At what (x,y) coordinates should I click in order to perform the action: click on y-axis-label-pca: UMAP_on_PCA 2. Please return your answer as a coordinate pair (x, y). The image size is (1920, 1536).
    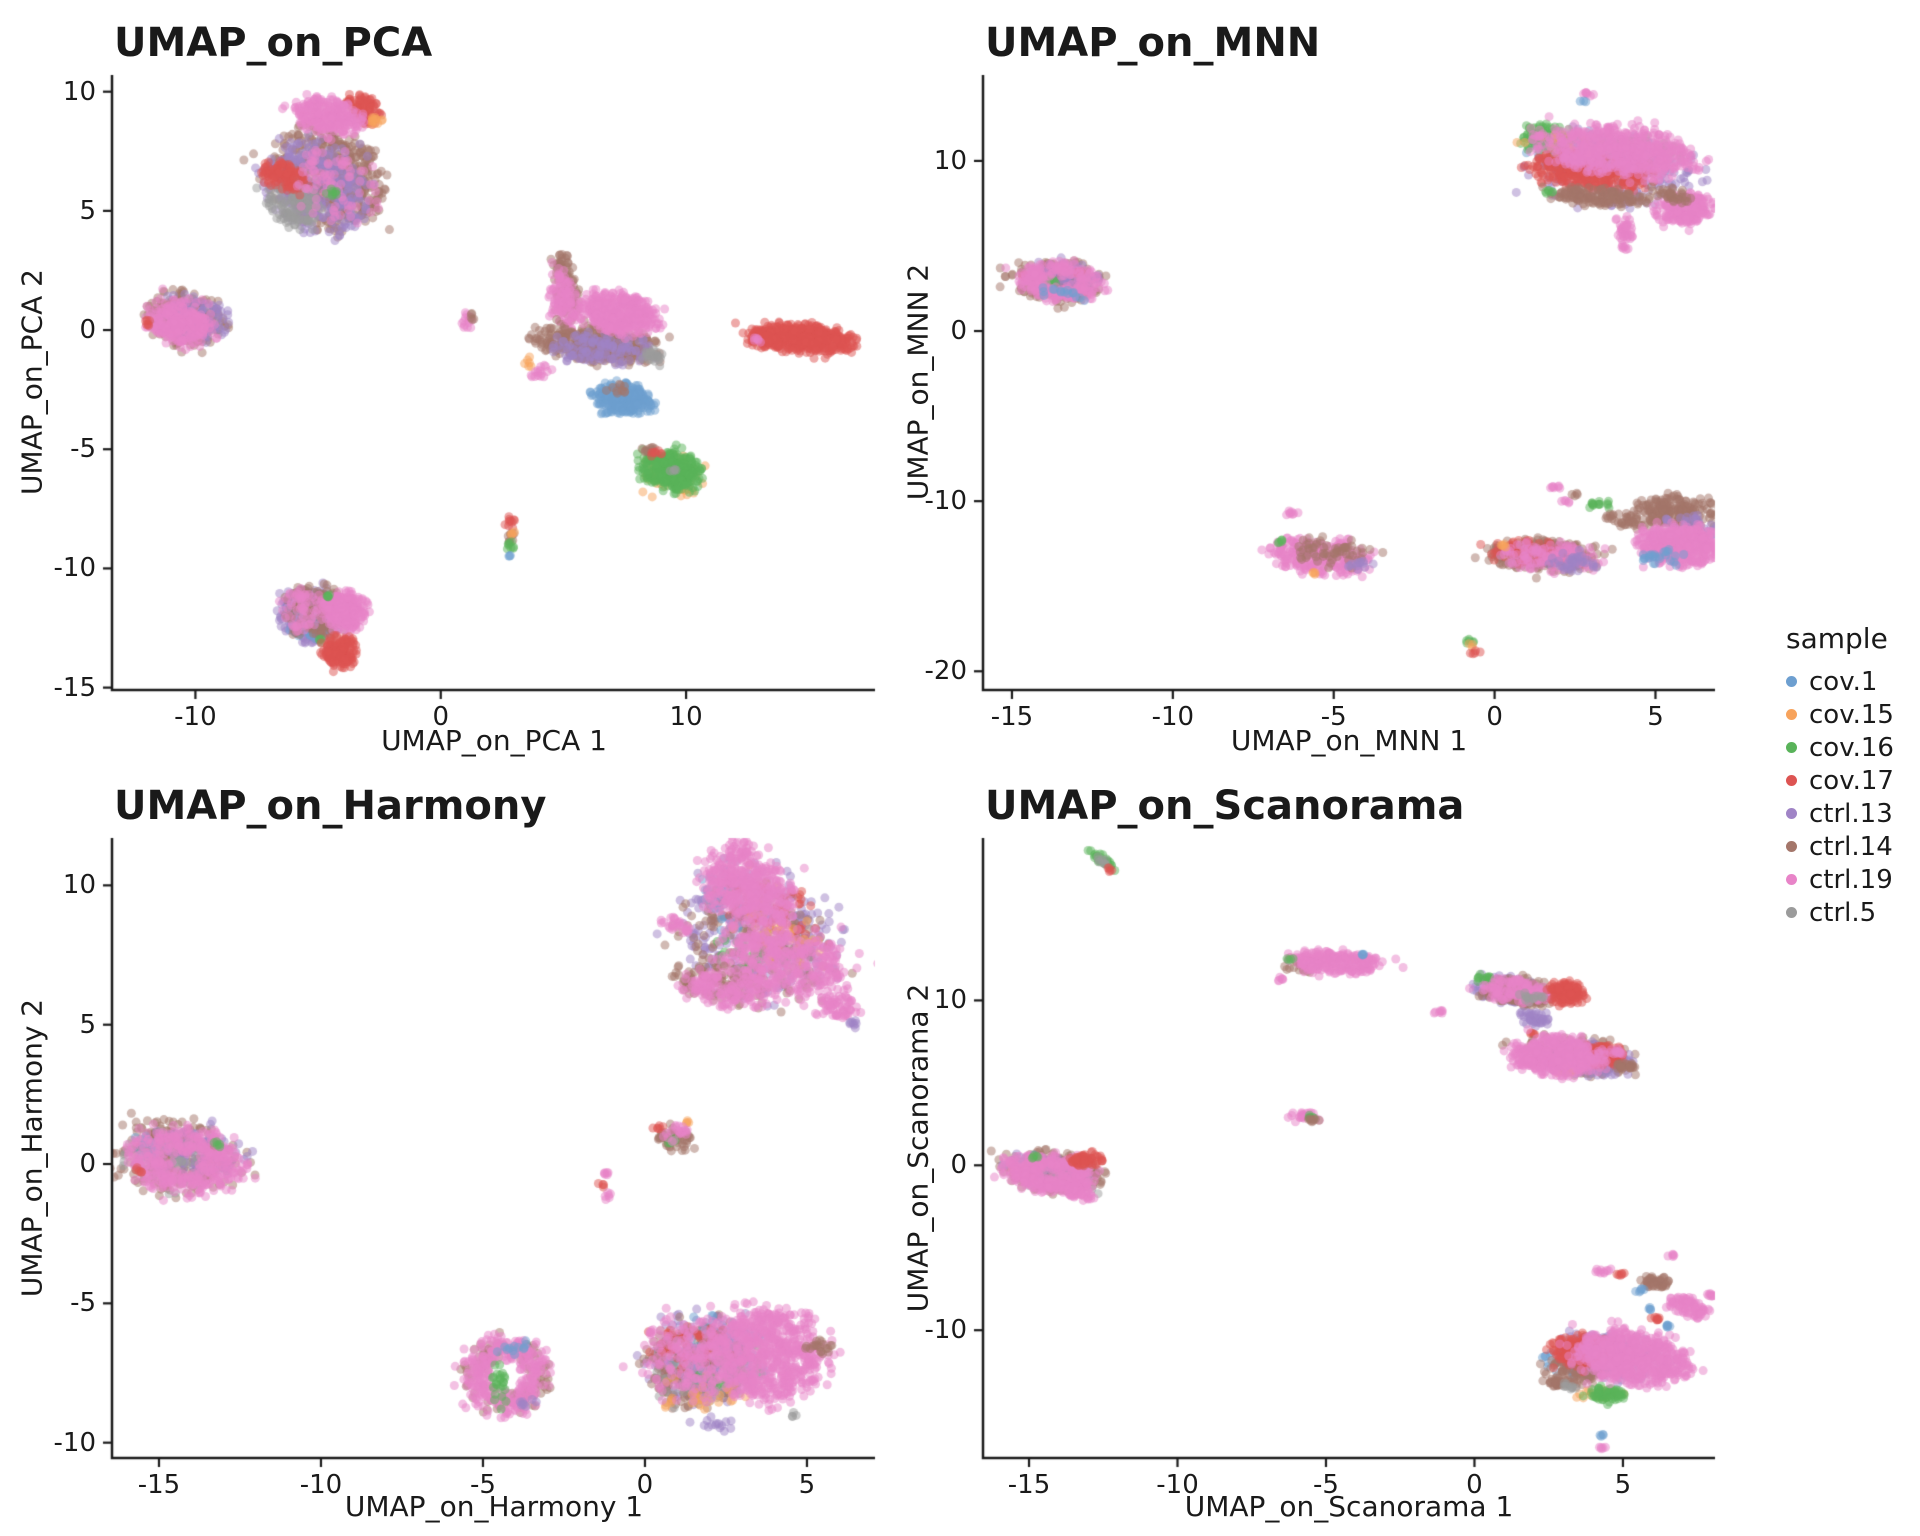
    Looking at the image, I should click on (32, 382).